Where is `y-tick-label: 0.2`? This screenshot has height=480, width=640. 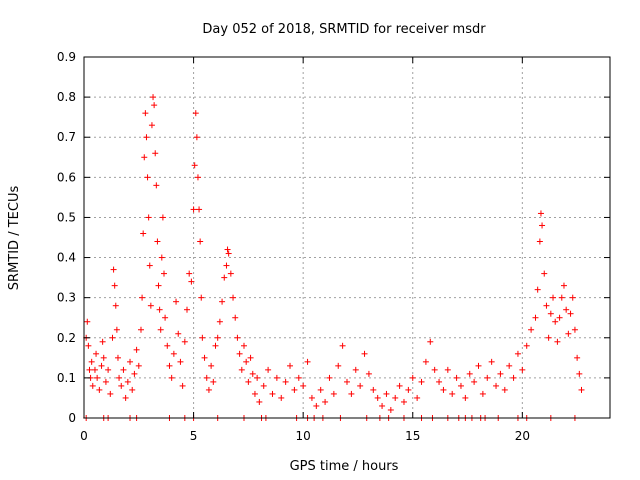 y-tick-label: 0.2 is located at coordinates (66, 338).